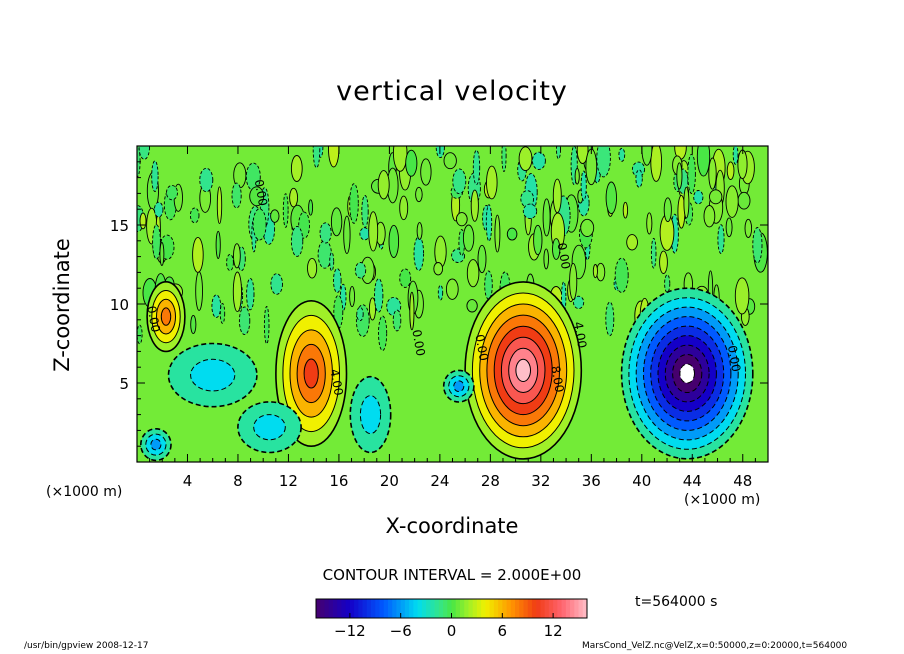 Image resolution: width=904 pixels, height=654 pixels. Describe the element at coordinates (641, 481) in the screenshot. I see `x-tick-label: 40` at that location.